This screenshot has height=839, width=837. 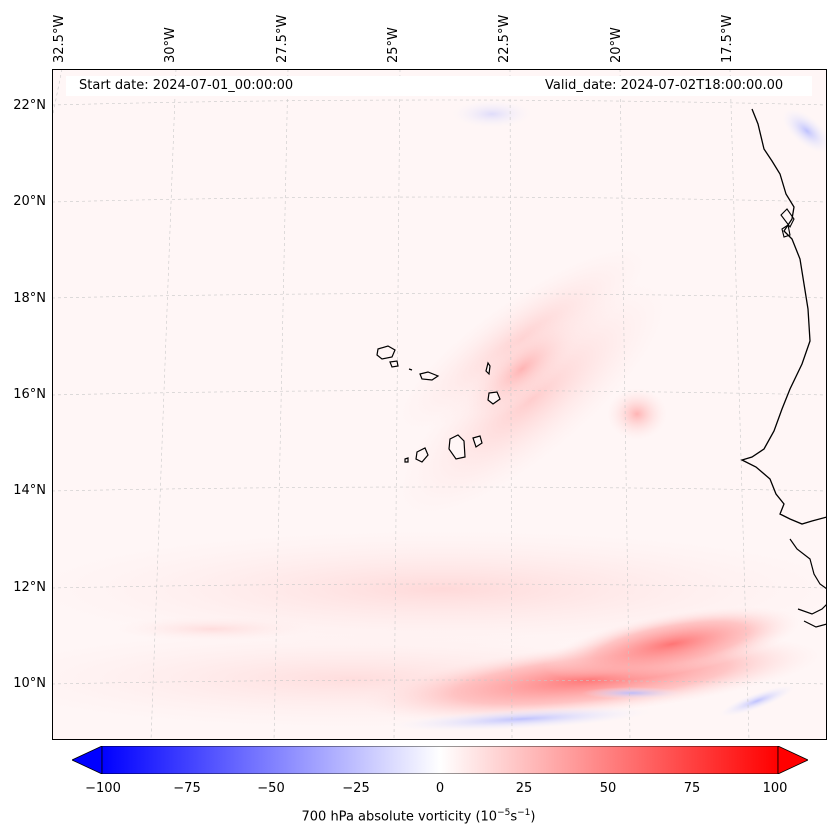 What do you see at coordinates (664, 85) in the screenshot?
I see `valid-date: Valid_date: 2024-07-02T18:00:00.00` at bounding box center [664, 85].